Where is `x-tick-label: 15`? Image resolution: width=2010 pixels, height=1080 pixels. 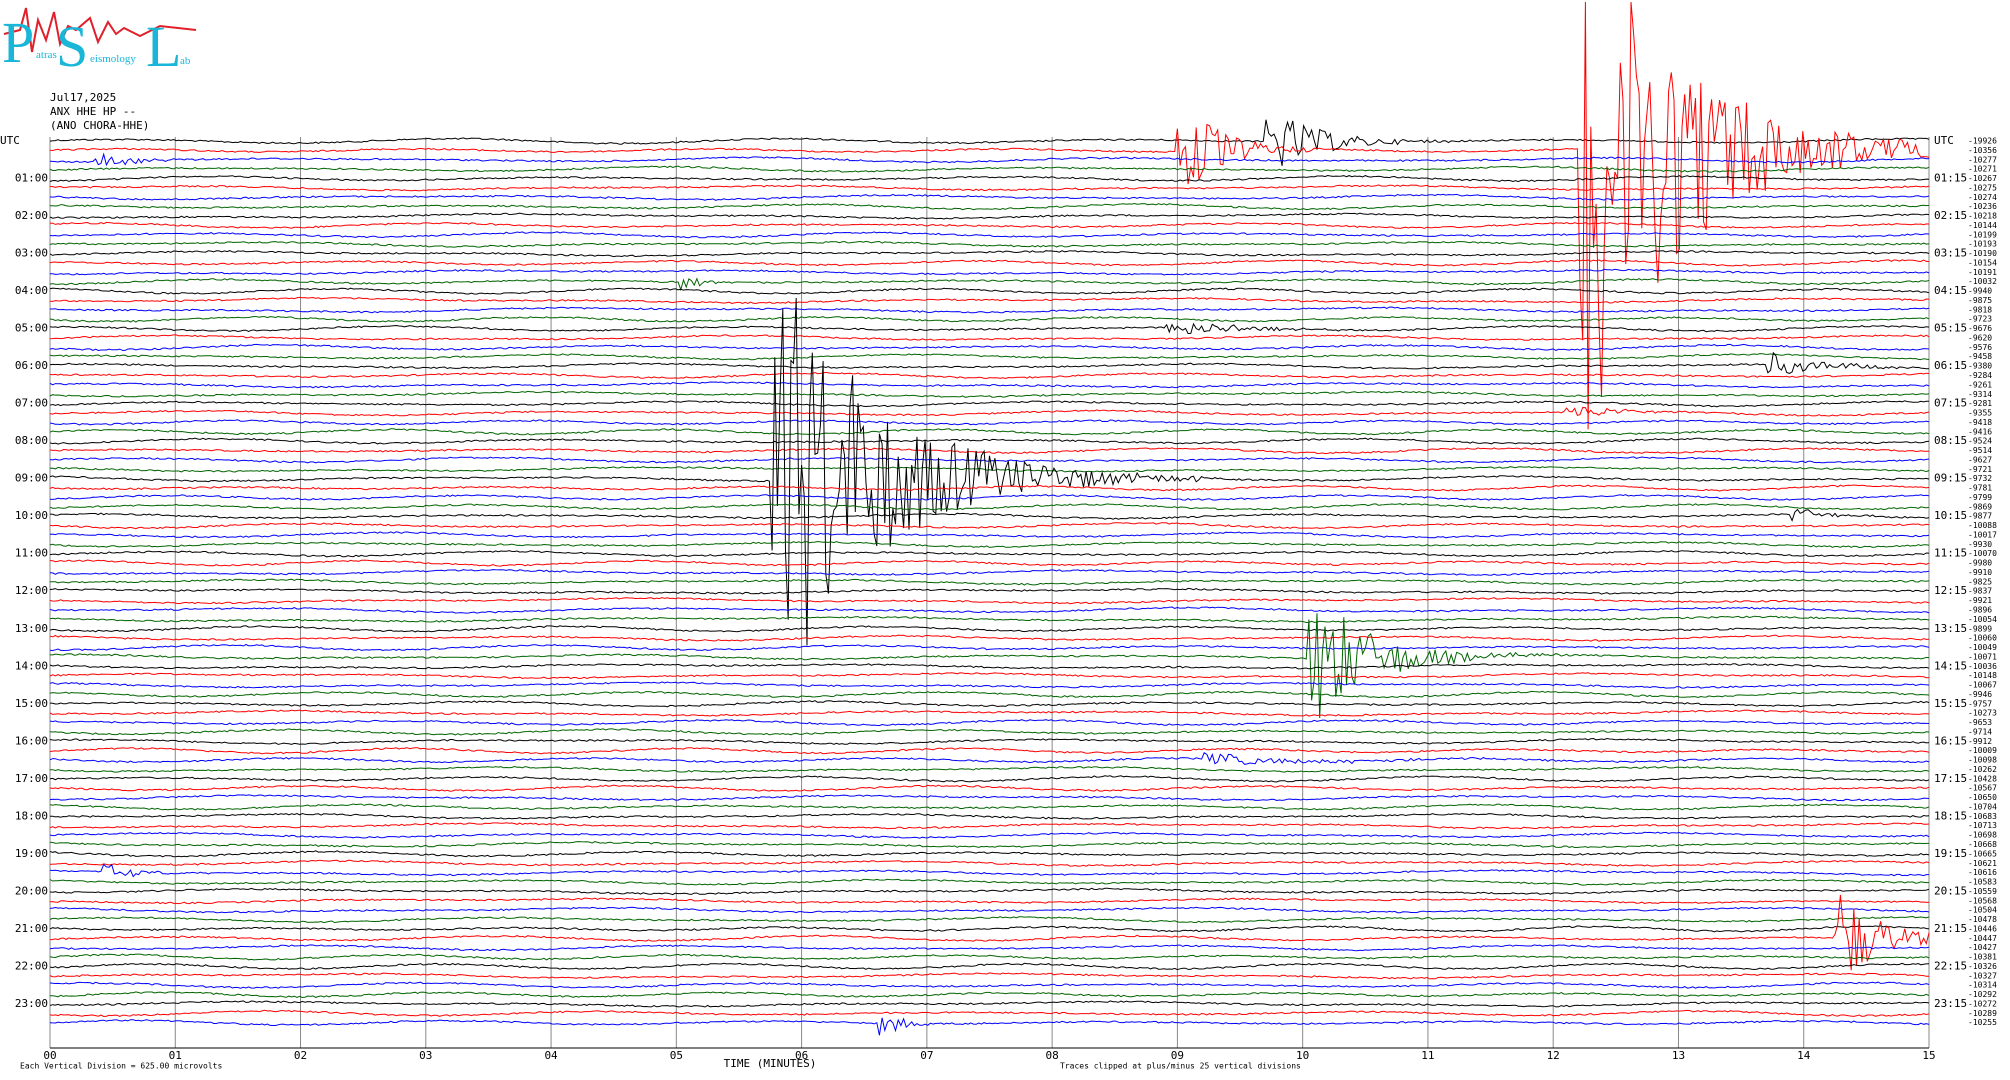 x-tick-label: 15 is located at coordinates (1928, 1055).